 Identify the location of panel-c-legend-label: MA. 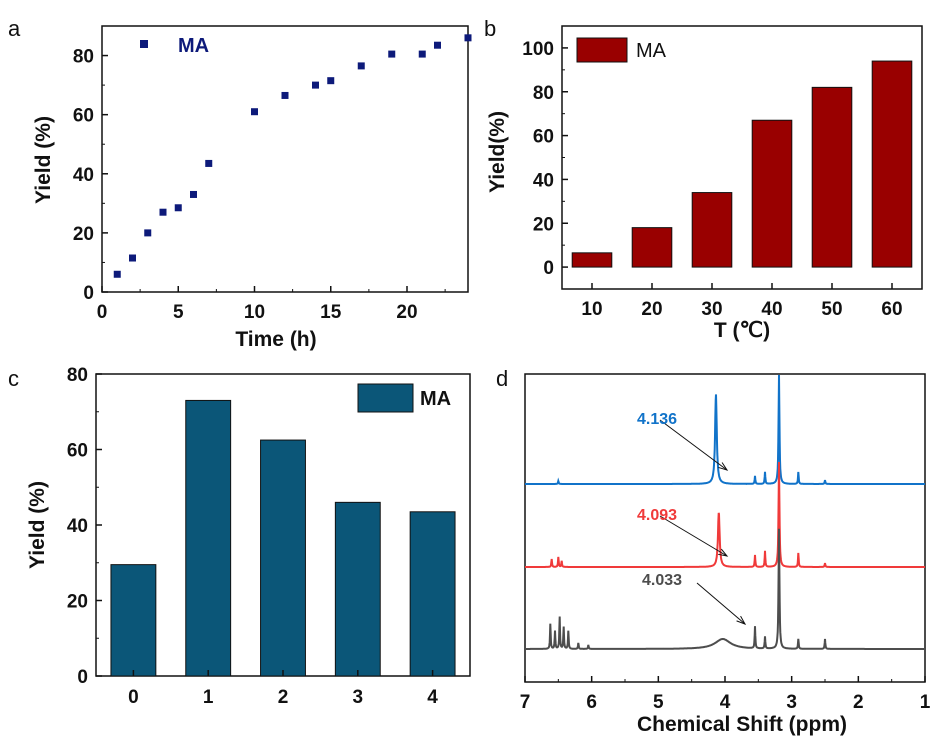
(435, 399).